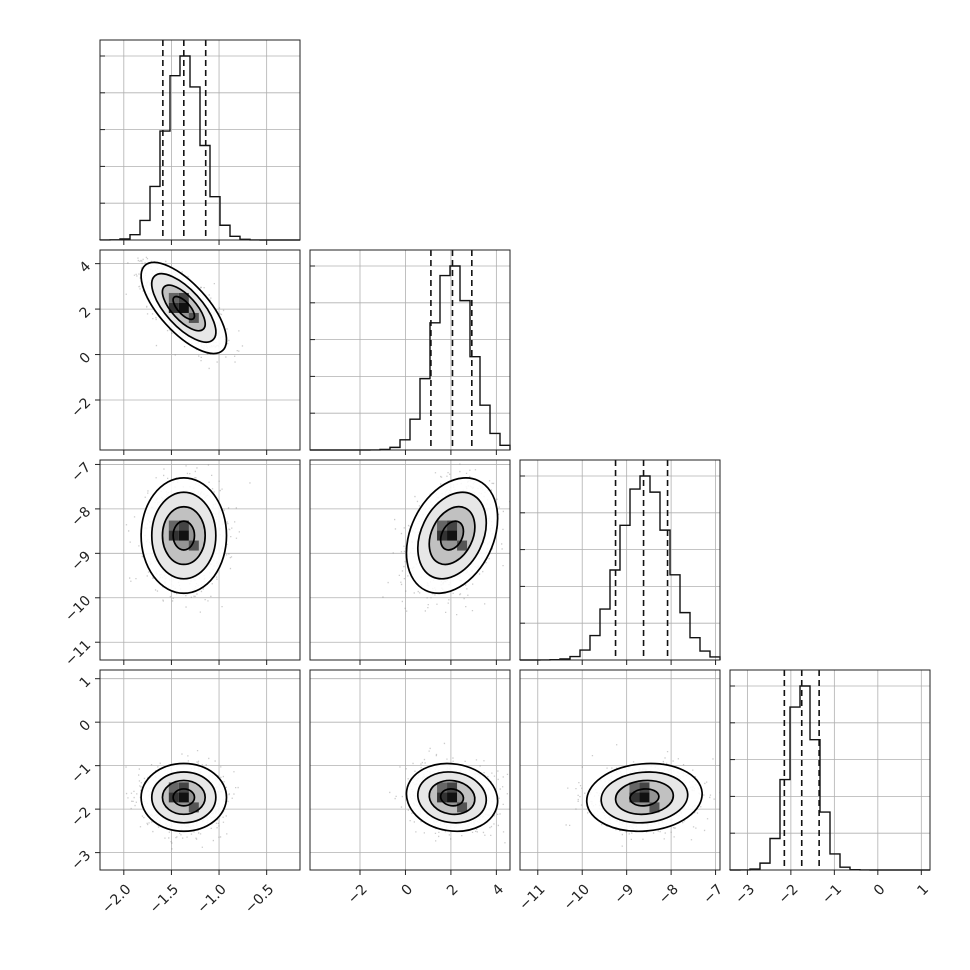 Image resolution: width=970 pixels, height=970 pixels. Describe the element at coordinates (832, 894) in the screenshot. I see `x-tick-label: −1` at that location.